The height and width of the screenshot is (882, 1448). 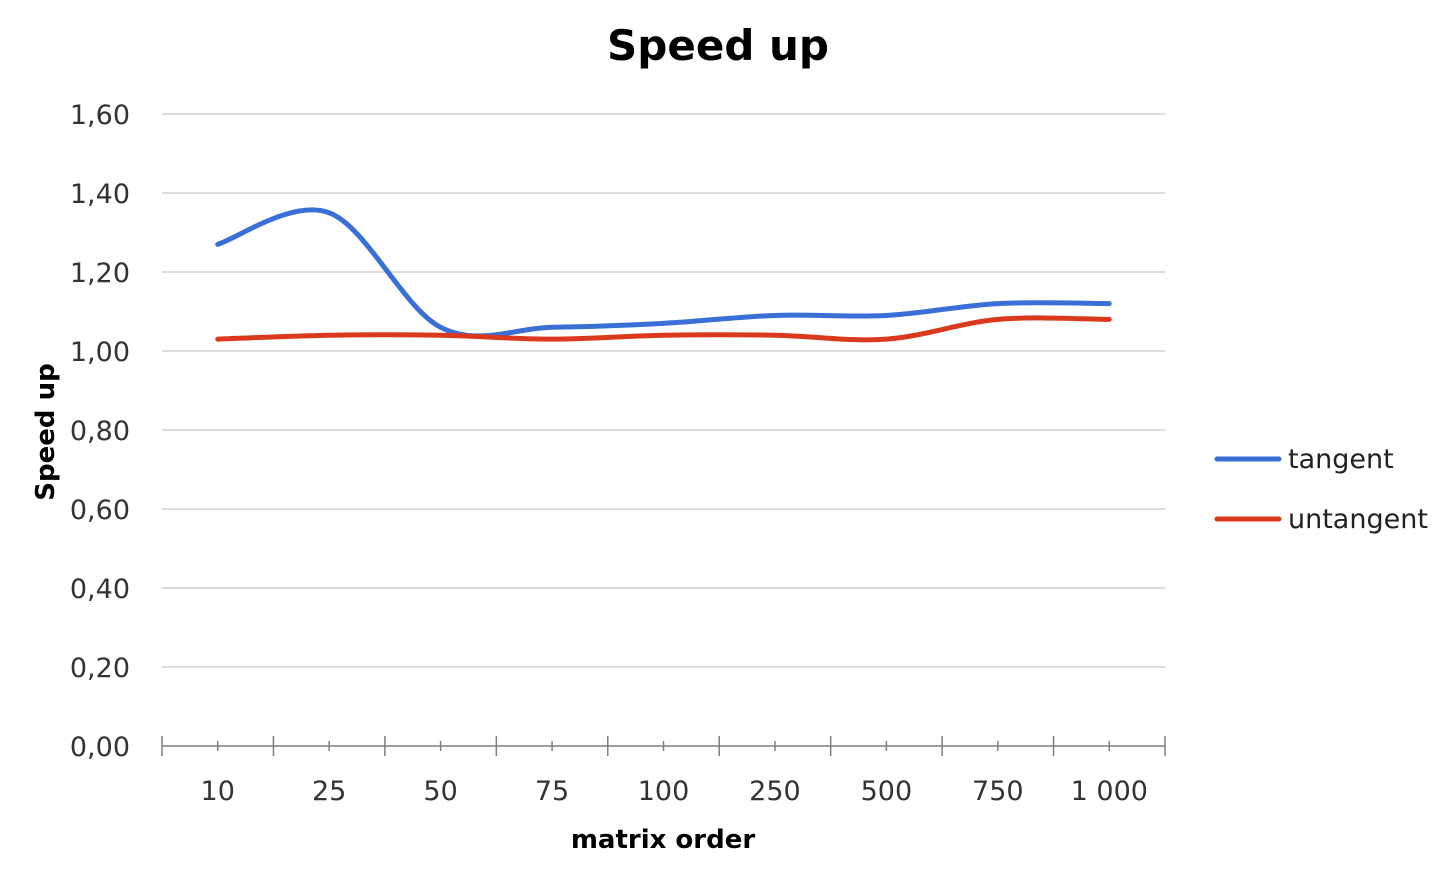 I want to click on series-line-tangent, so click(x=663, y=273).